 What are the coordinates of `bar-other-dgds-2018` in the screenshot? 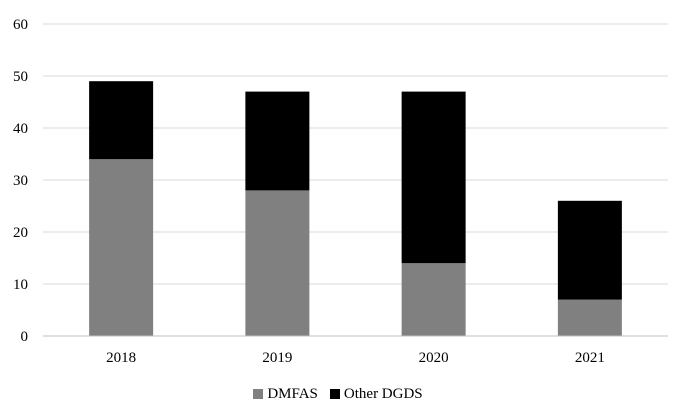 It's located at (121, 120).